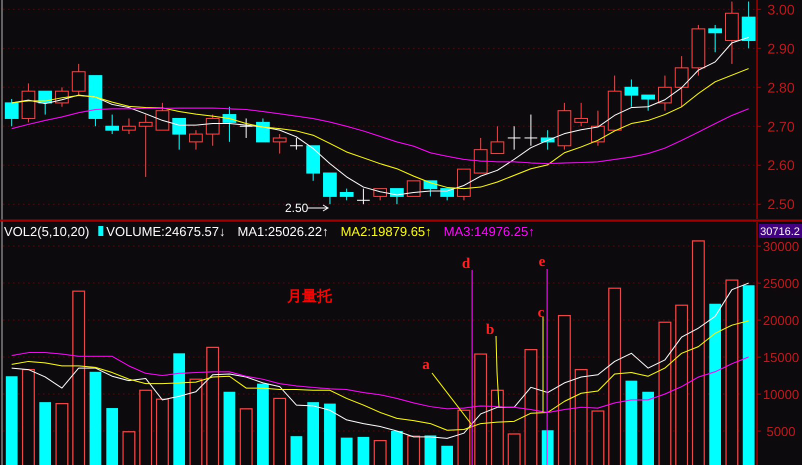  What do you see at coordinates (426, 365) in the screenshot?
I see `annotation: a` at bounding box center [426, 365].